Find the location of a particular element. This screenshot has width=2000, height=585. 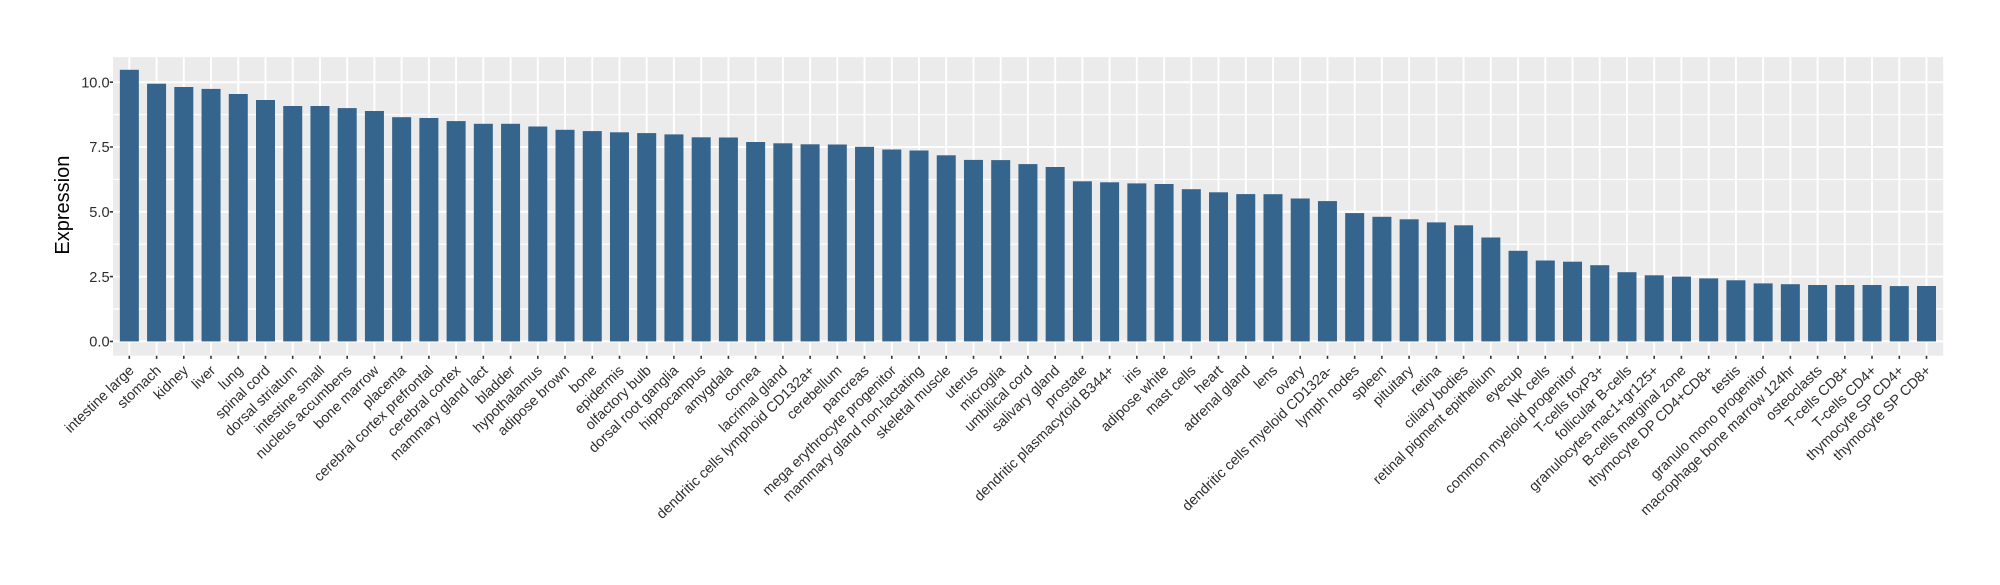

svg-text: 2.5 is located at coordinates (99, 278).